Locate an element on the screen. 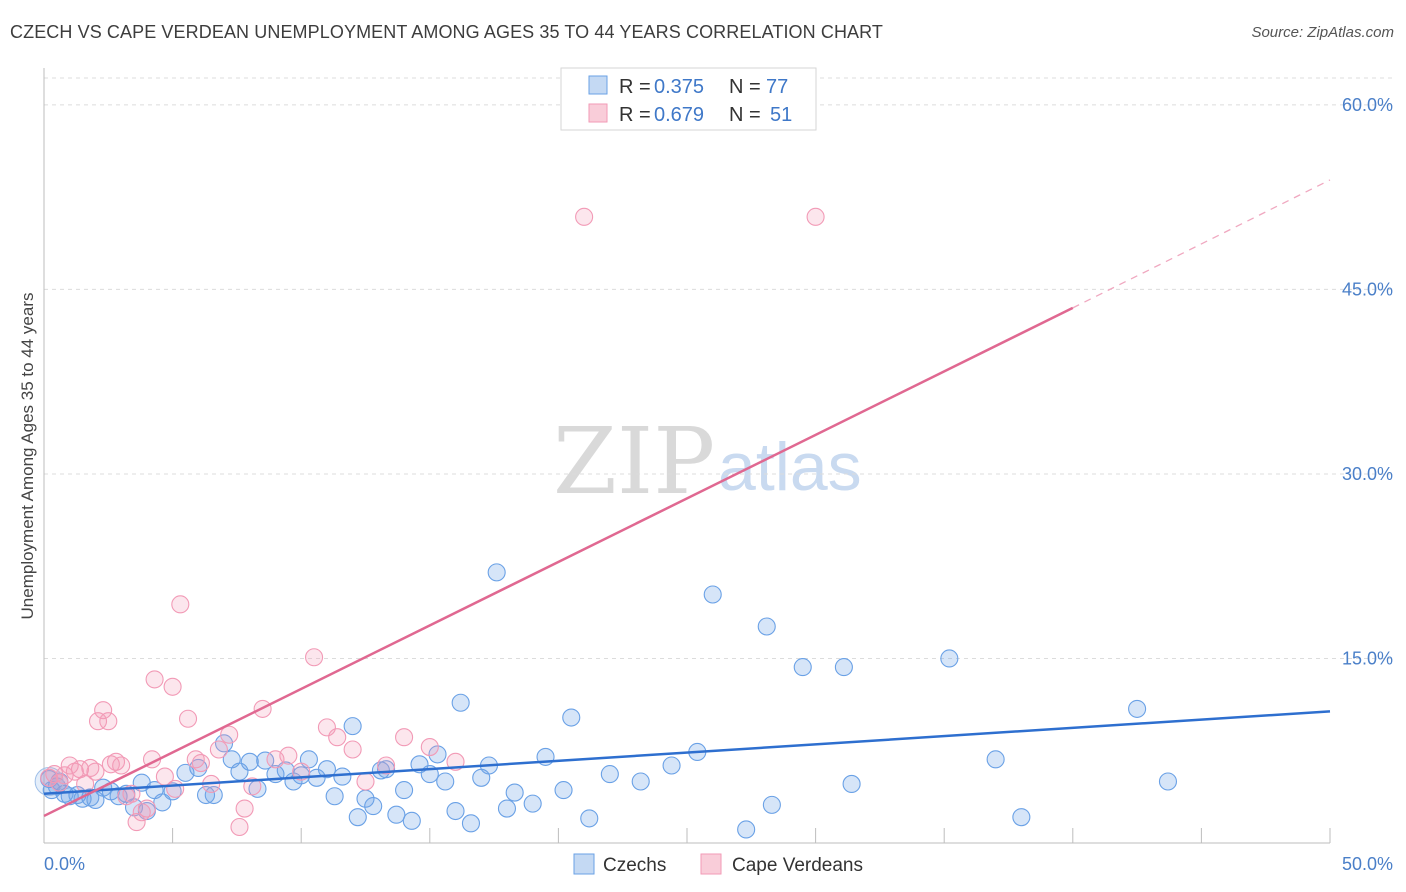 The width and height of the screenshot is (1406, 892). series-legend: Czechs Cape Verdeans is located at coordinates (718, 864).